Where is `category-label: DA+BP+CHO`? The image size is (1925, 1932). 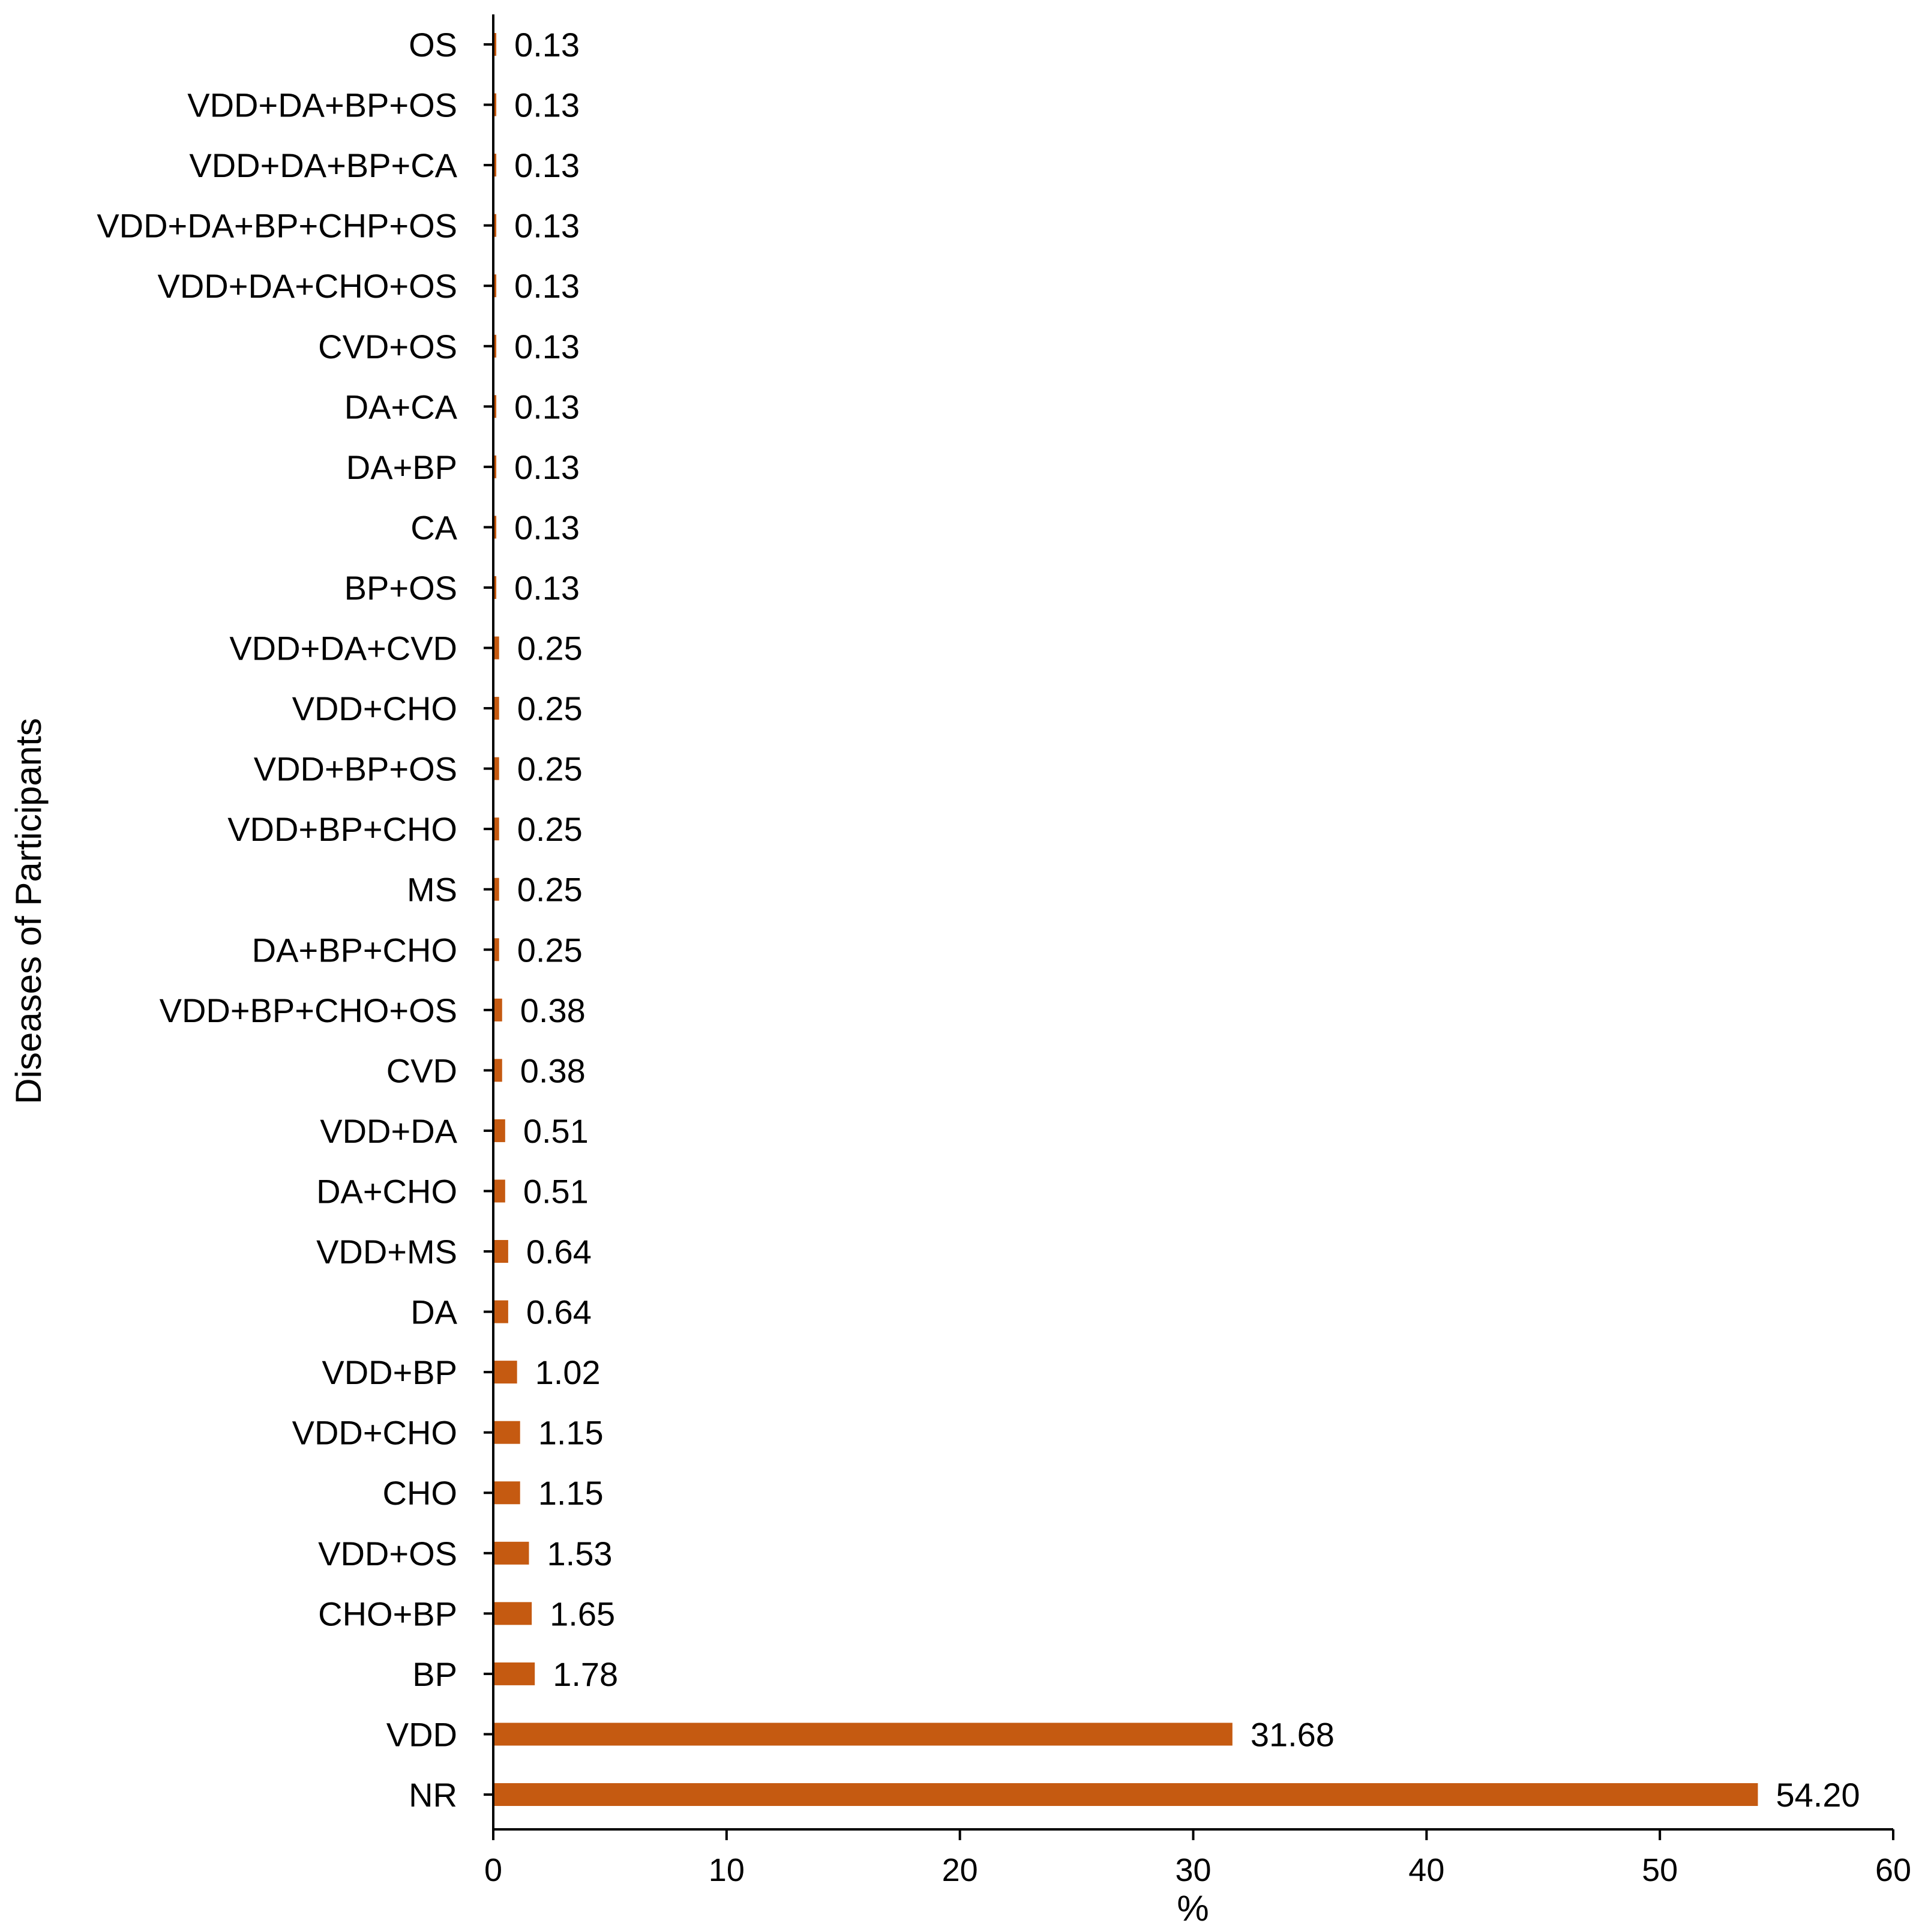 category-label: DA+BP+CHO is located at coordinates (354, 950).